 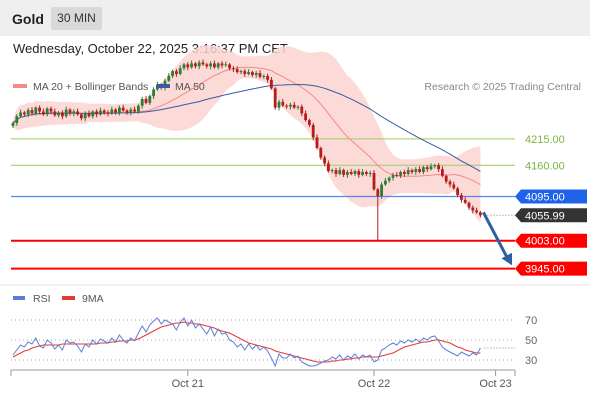 What do you see at coordinates (263, 379) in the screenshot?
I see `time-axis: Oct 21 Oct 22 Oct 23` at bounding box center [263, 379].